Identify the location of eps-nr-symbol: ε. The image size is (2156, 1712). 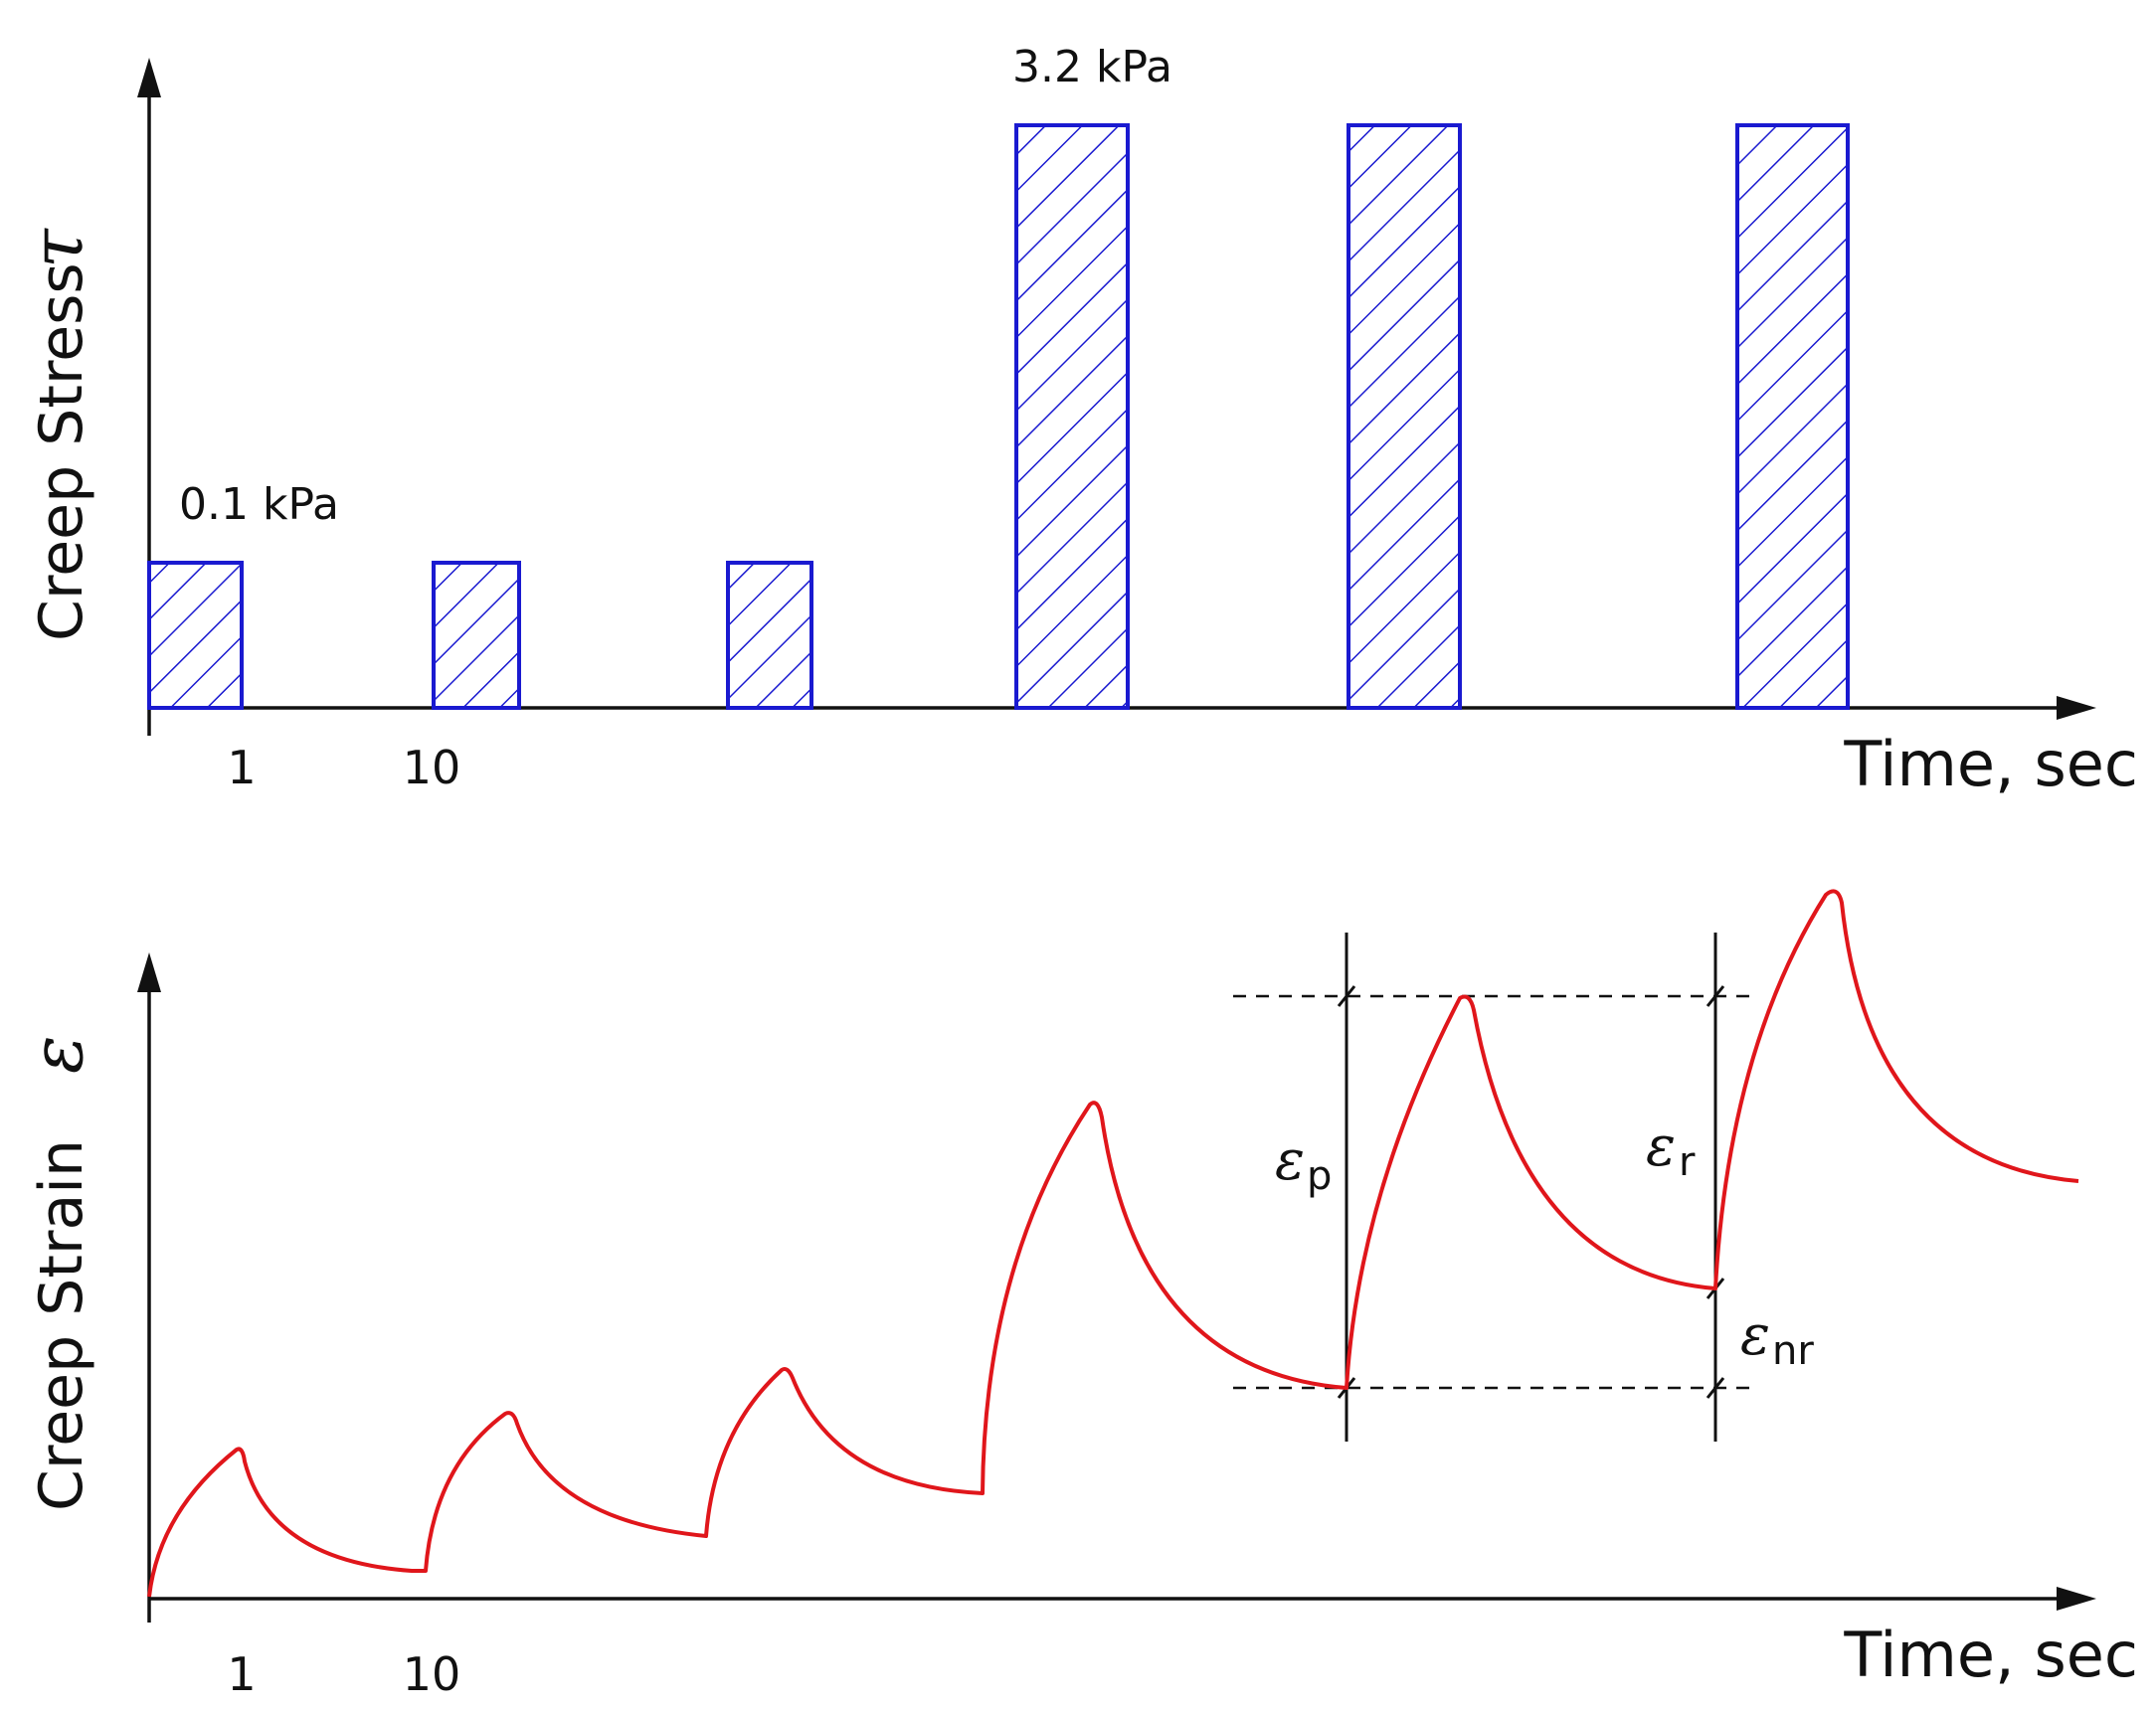
(1755, 1335).